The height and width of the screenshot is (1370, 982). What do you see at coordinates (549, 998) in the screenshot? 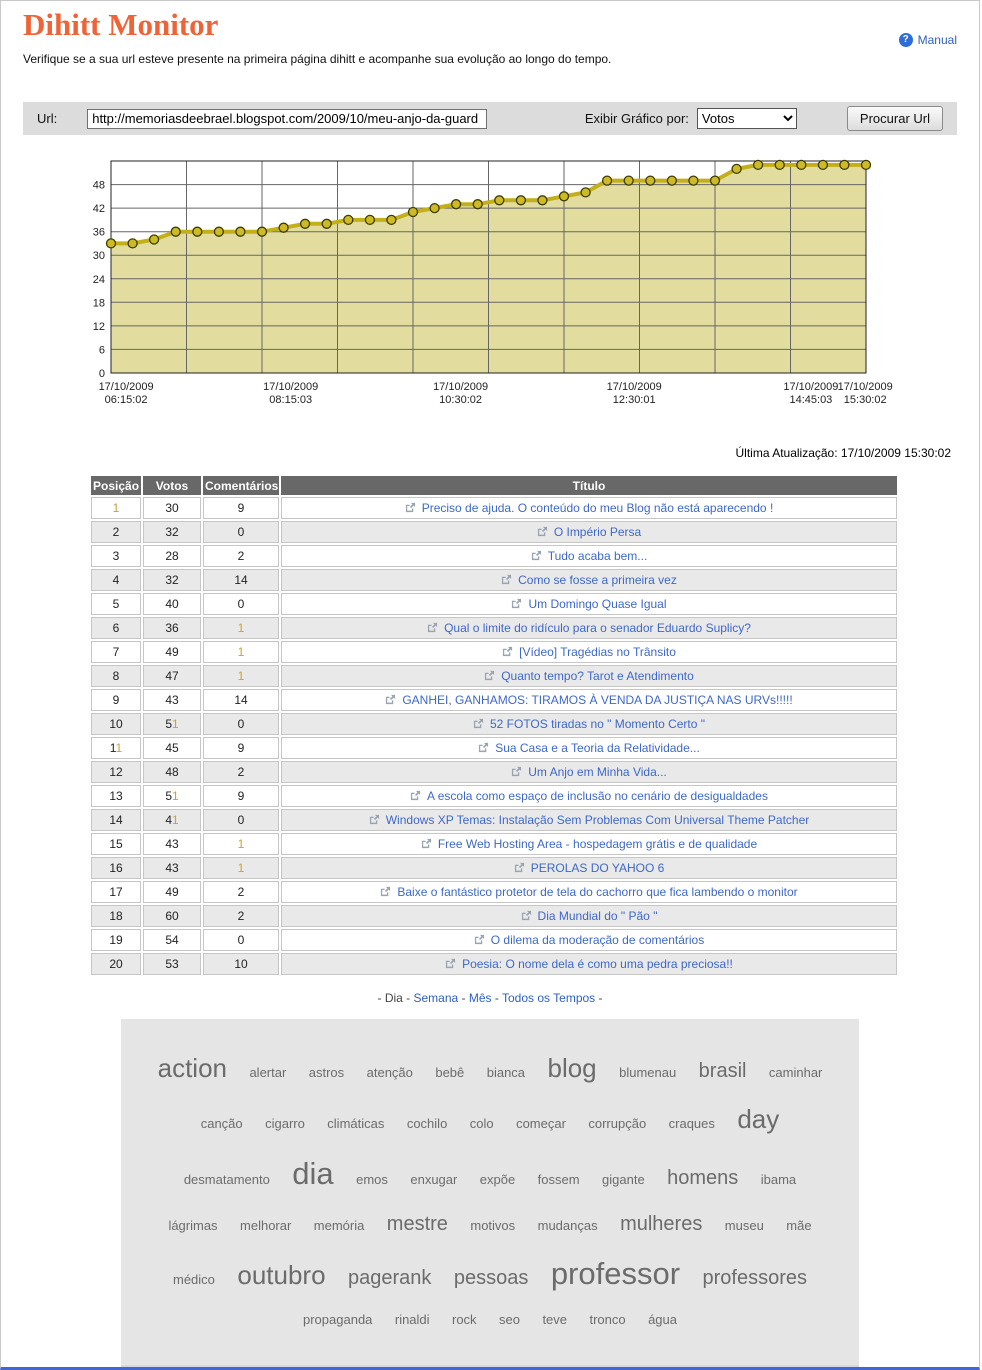
I see `period-link-todos-os-tempos: Todos os Tempos` at bounding box center [549, 998].